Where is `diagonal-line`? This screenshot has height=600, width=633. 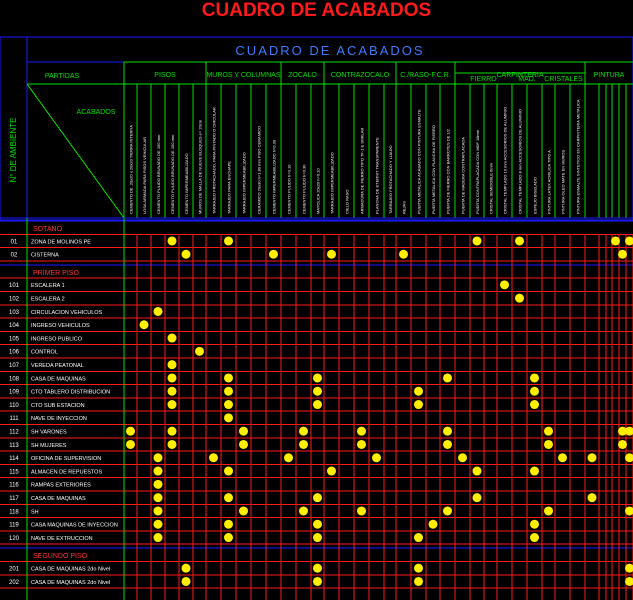
diagonal-line is located at coordinates (75, 151).